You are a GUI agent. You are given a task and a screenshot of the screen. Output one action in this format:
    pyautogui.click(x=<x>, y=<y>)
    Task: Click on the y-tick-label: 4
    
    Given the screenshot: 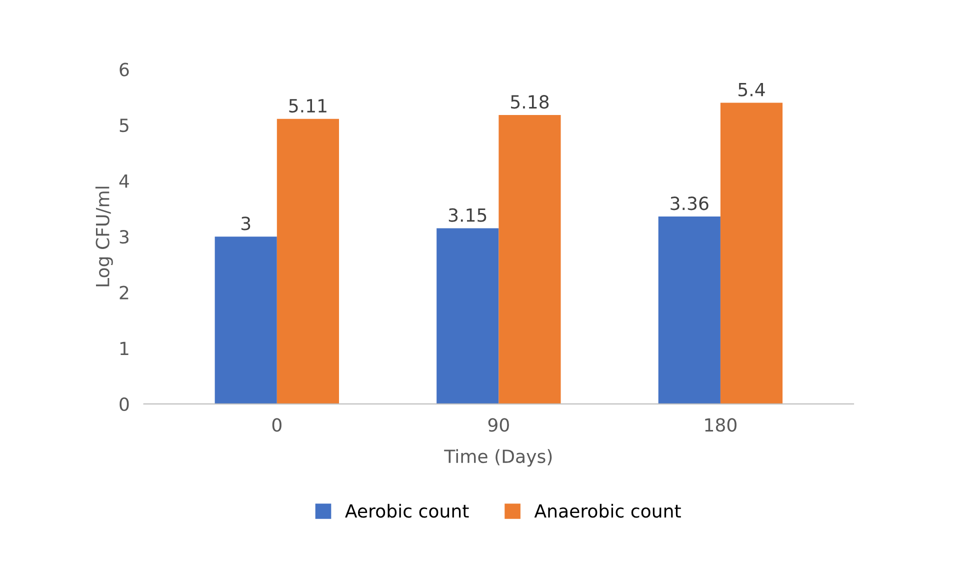 What is the action you would take?
    pyautogui.click(x=124, y=181)
    